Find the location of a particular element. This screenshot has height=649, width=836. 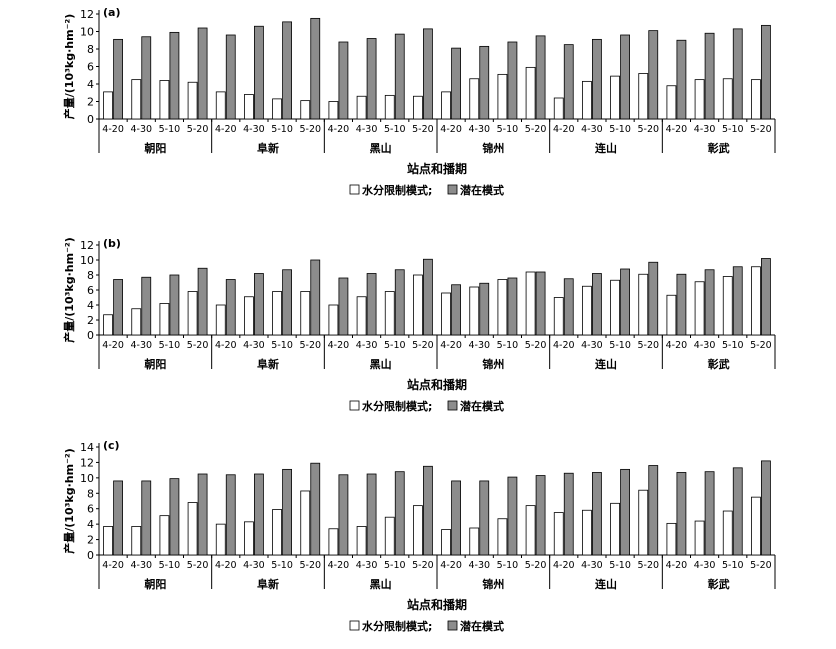

panel-label: (c) is located at coordinates (111, 445).